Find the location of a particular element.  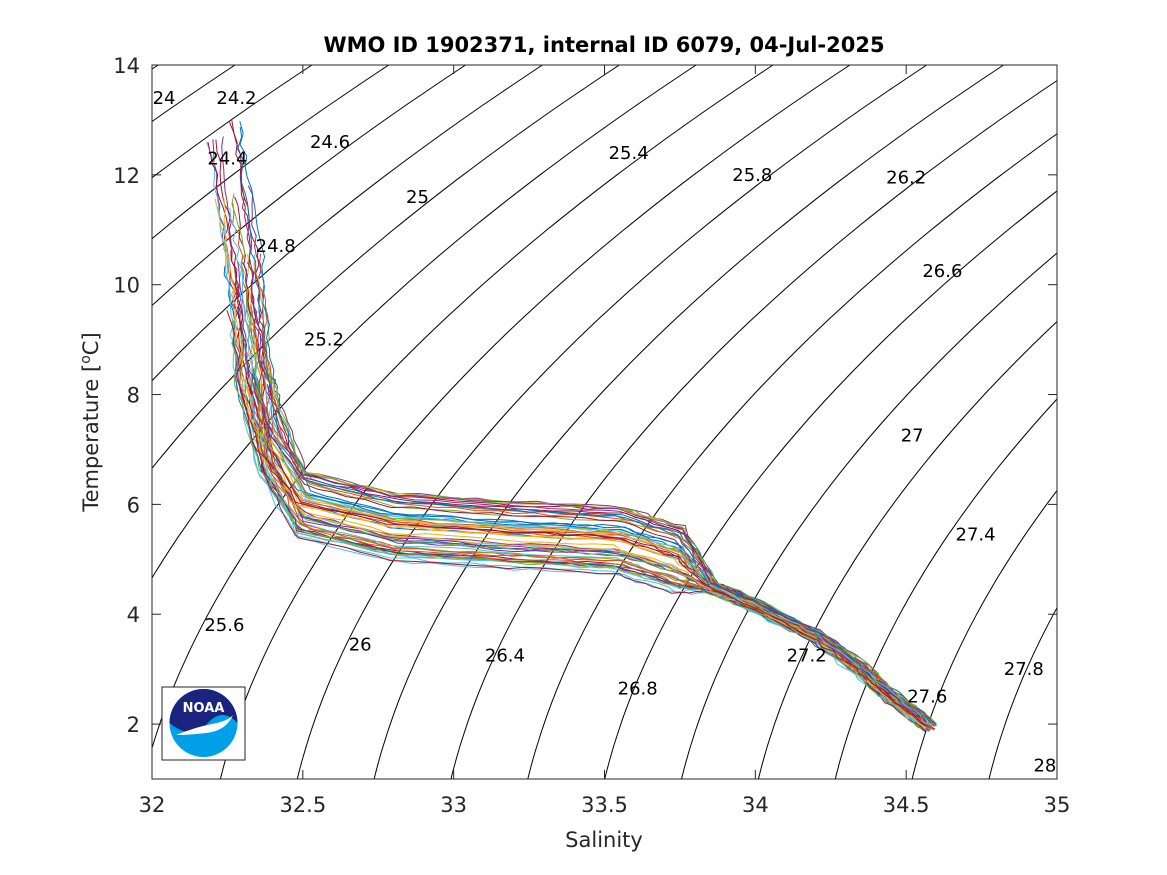

isopycnal-label: 25.4 is located at coordinates (629, 153).